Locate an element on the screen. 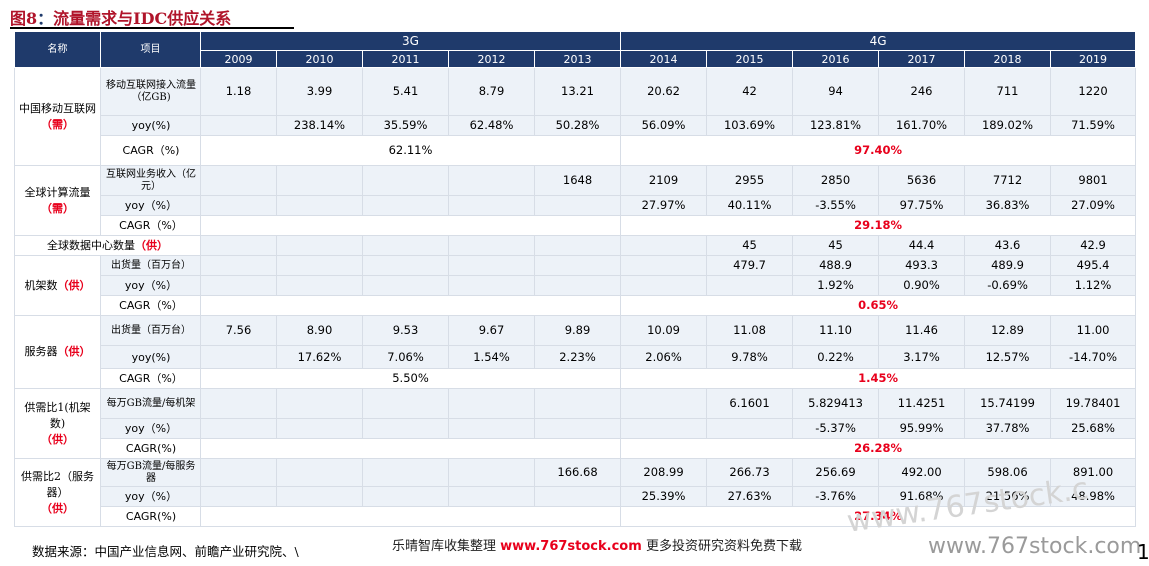 The image size is (1149, 566). table-row: CAGR（%） 0.65% is located at coordinates (576, 305).